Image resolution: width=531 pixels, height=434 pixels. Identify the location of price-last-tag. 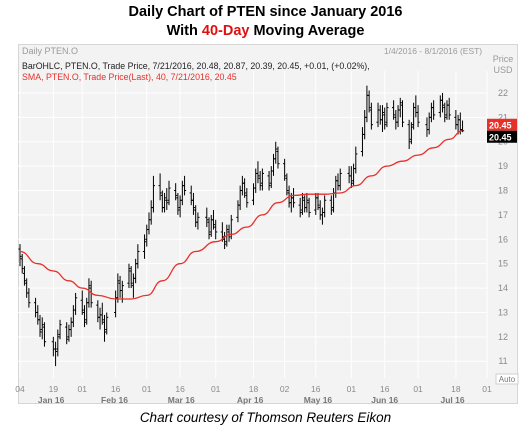
(502, 136).